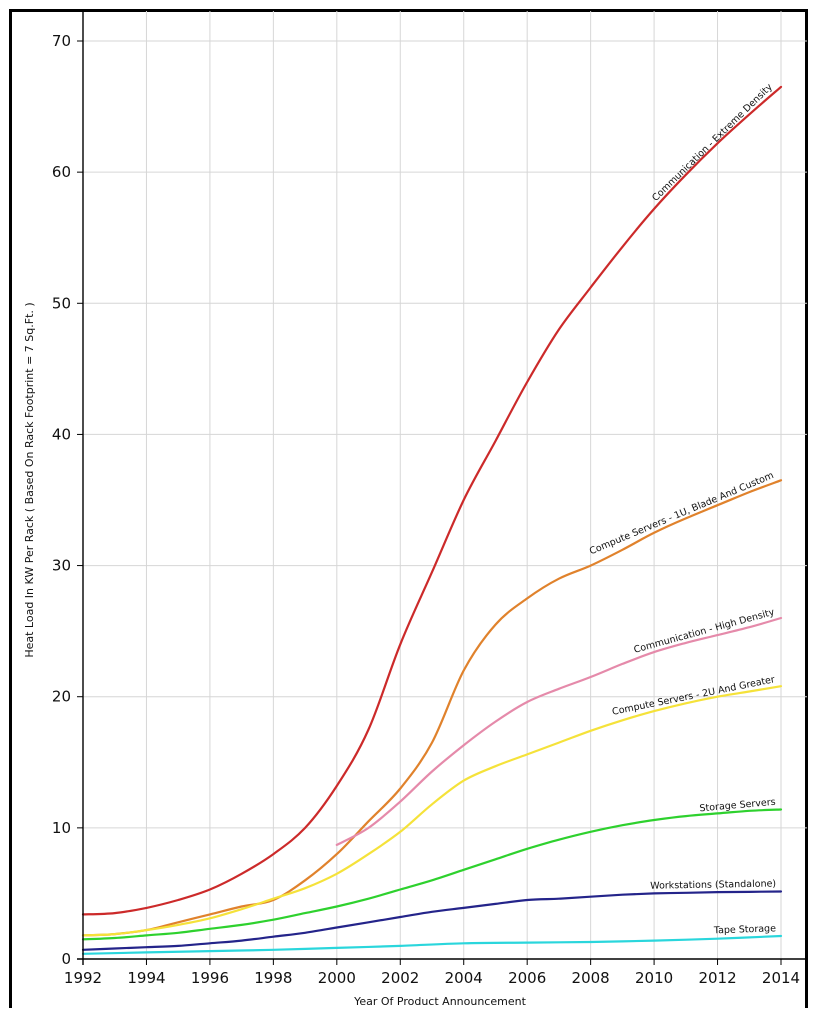 The image size is (813, 1010). I want to click on y-tick-label: 70, so click(61, 41).